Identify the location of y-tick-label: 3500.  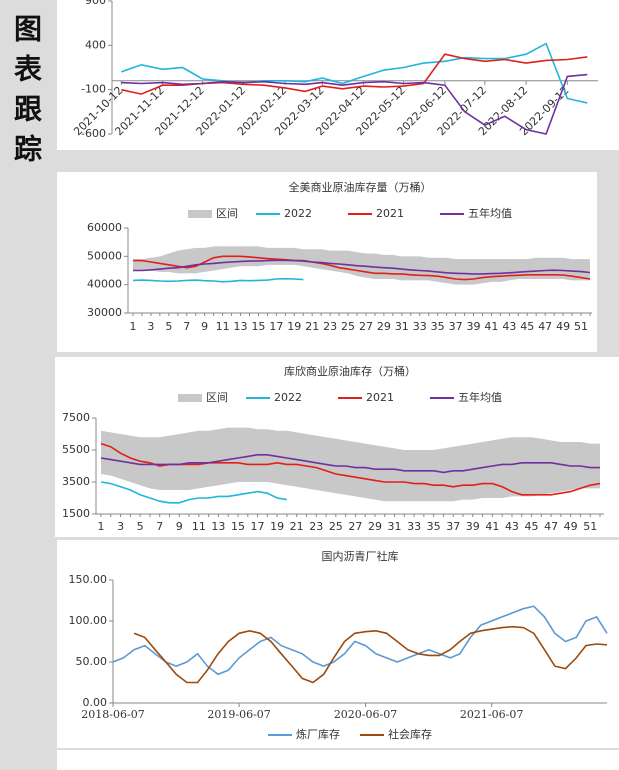
(76, 481).